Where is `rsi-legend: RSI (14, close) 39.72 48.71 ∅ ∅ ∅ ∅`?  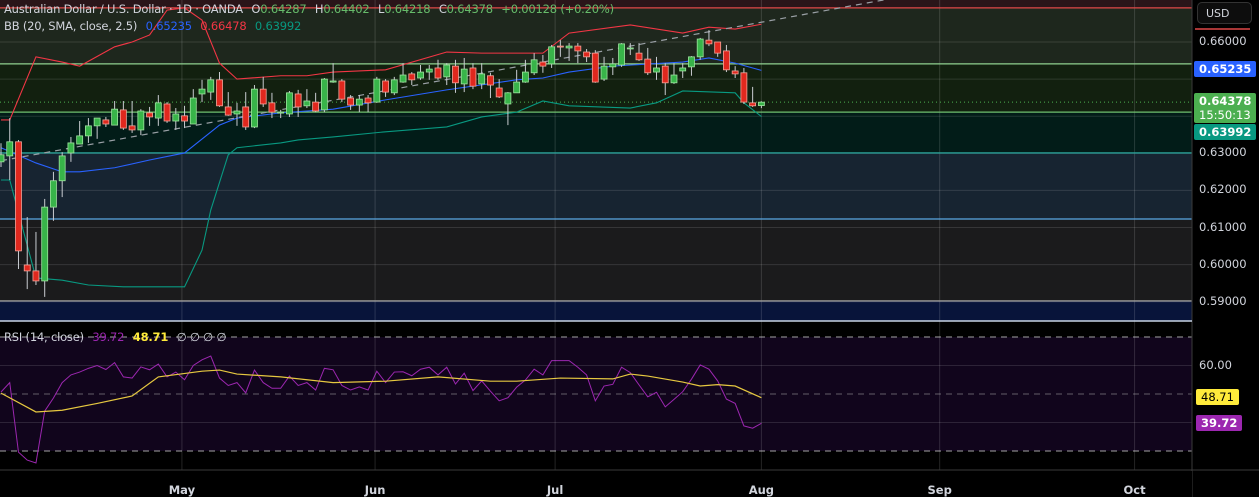
rsi-legend: RSI (14, close) 39.72 48.71 ∅ ∅ ∅ ∅ is located at coordinates (117, 337).